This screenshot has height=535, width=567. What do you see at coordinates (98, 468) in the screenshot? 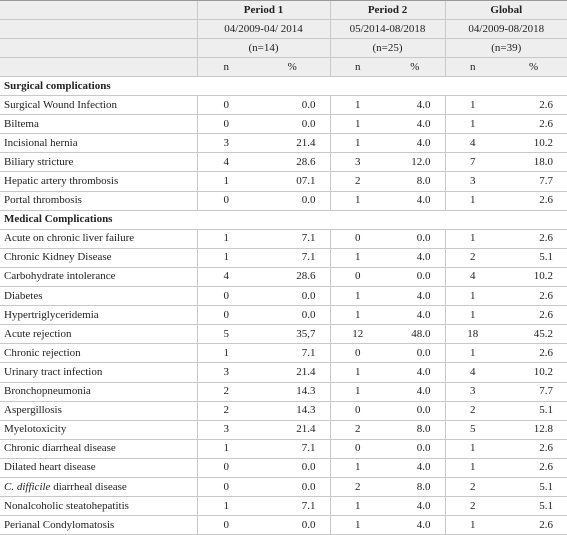
I see `row-label: Dilated heart disease` at bounding box center [98, 468].